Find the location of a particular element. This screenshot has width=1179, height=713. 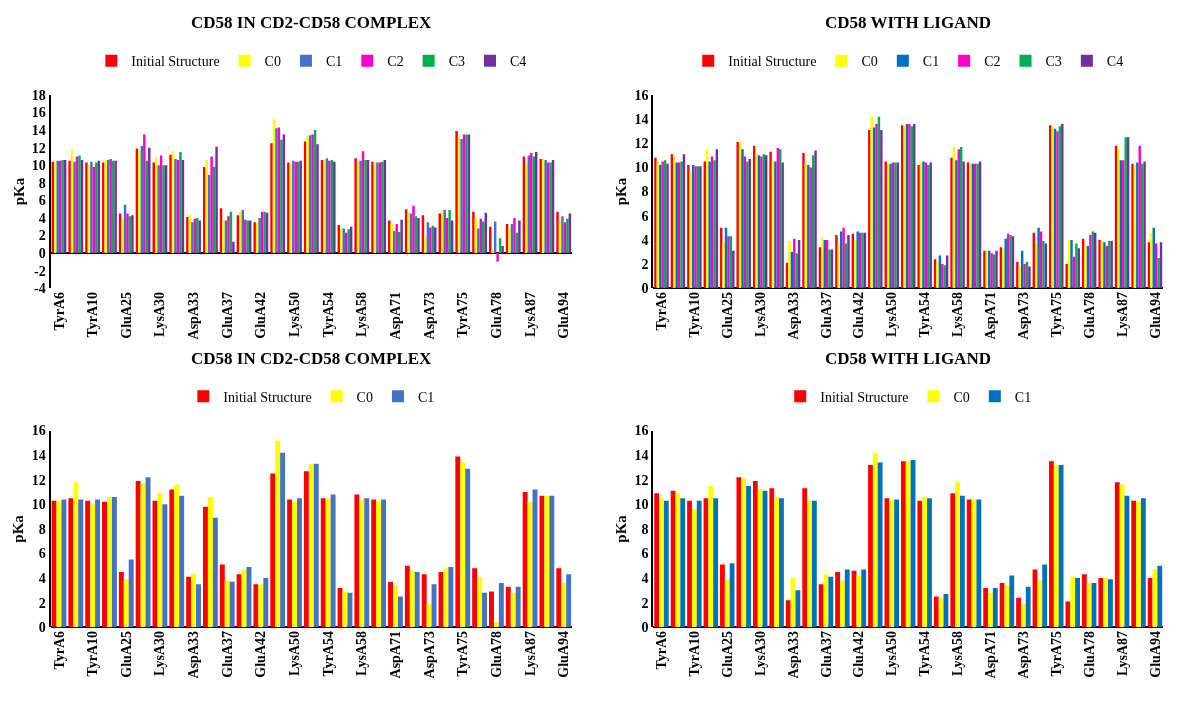

x-tick-label: GluA78 is located at coordinates (496, 654).